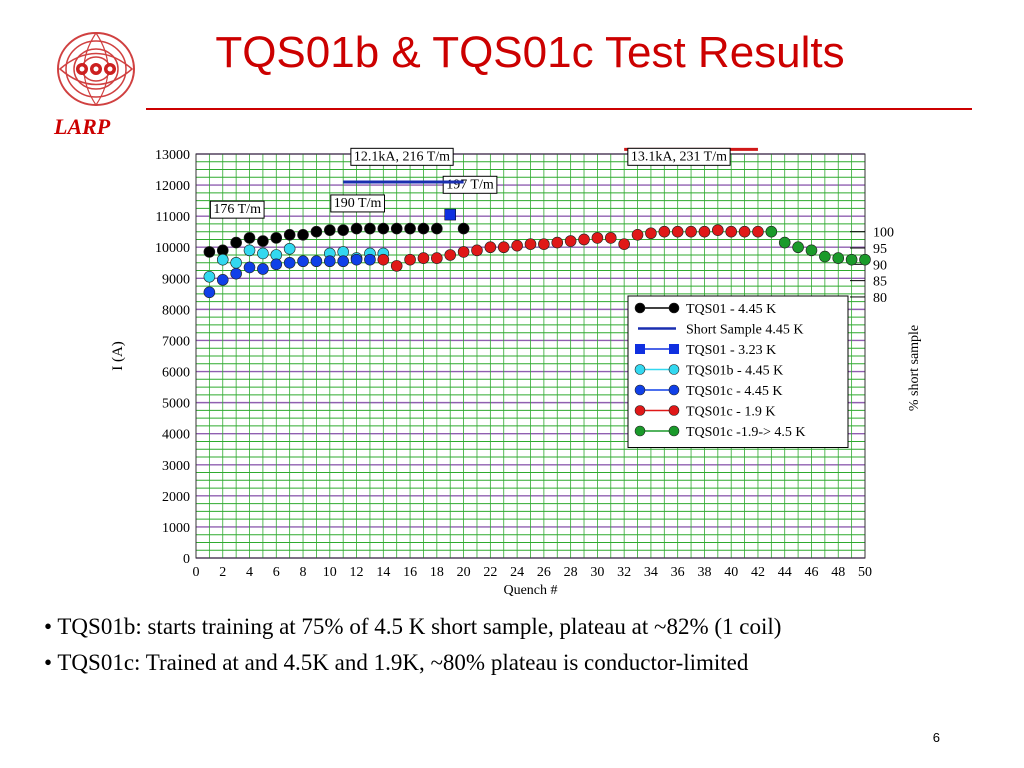  I want to click on annotation-label: 176 T/m, so click(237, 209).